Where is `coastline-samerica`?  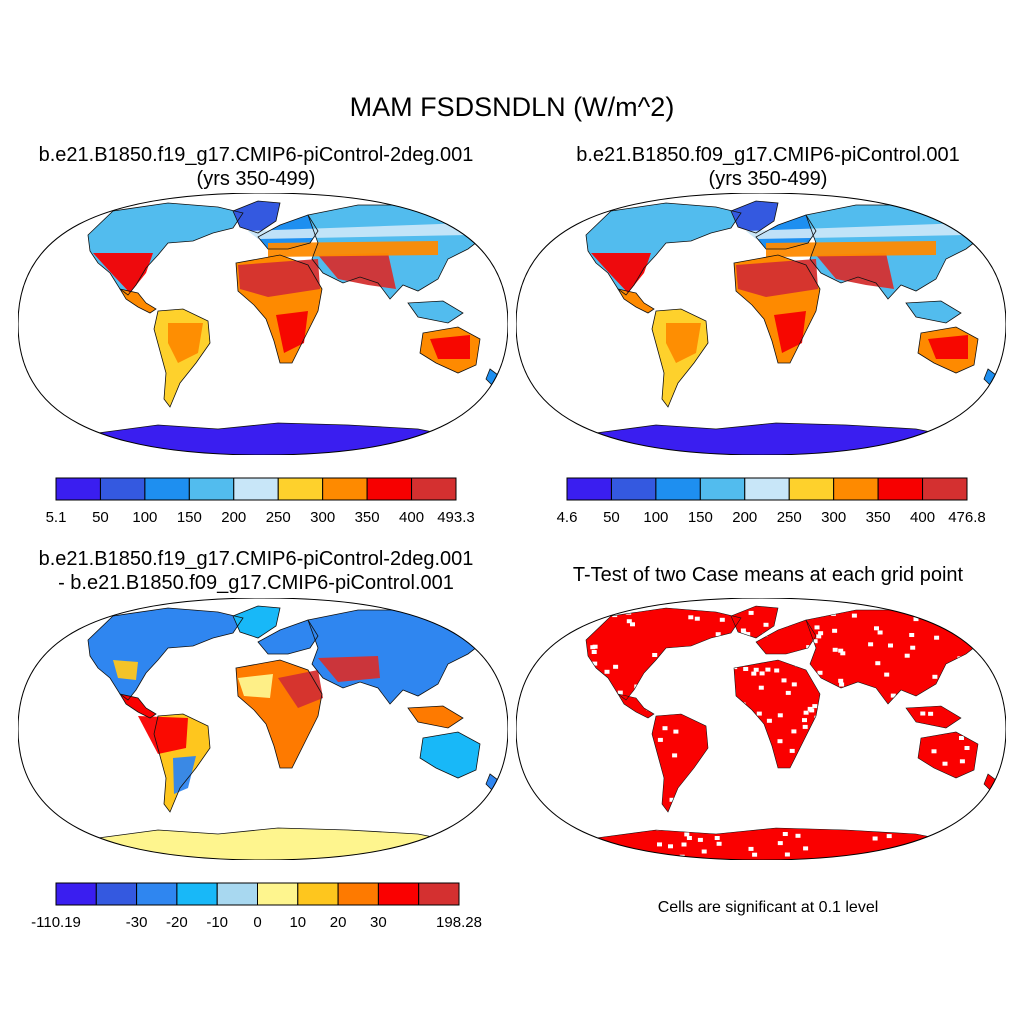 coastline-samerica is located at coordinates (182, 763).